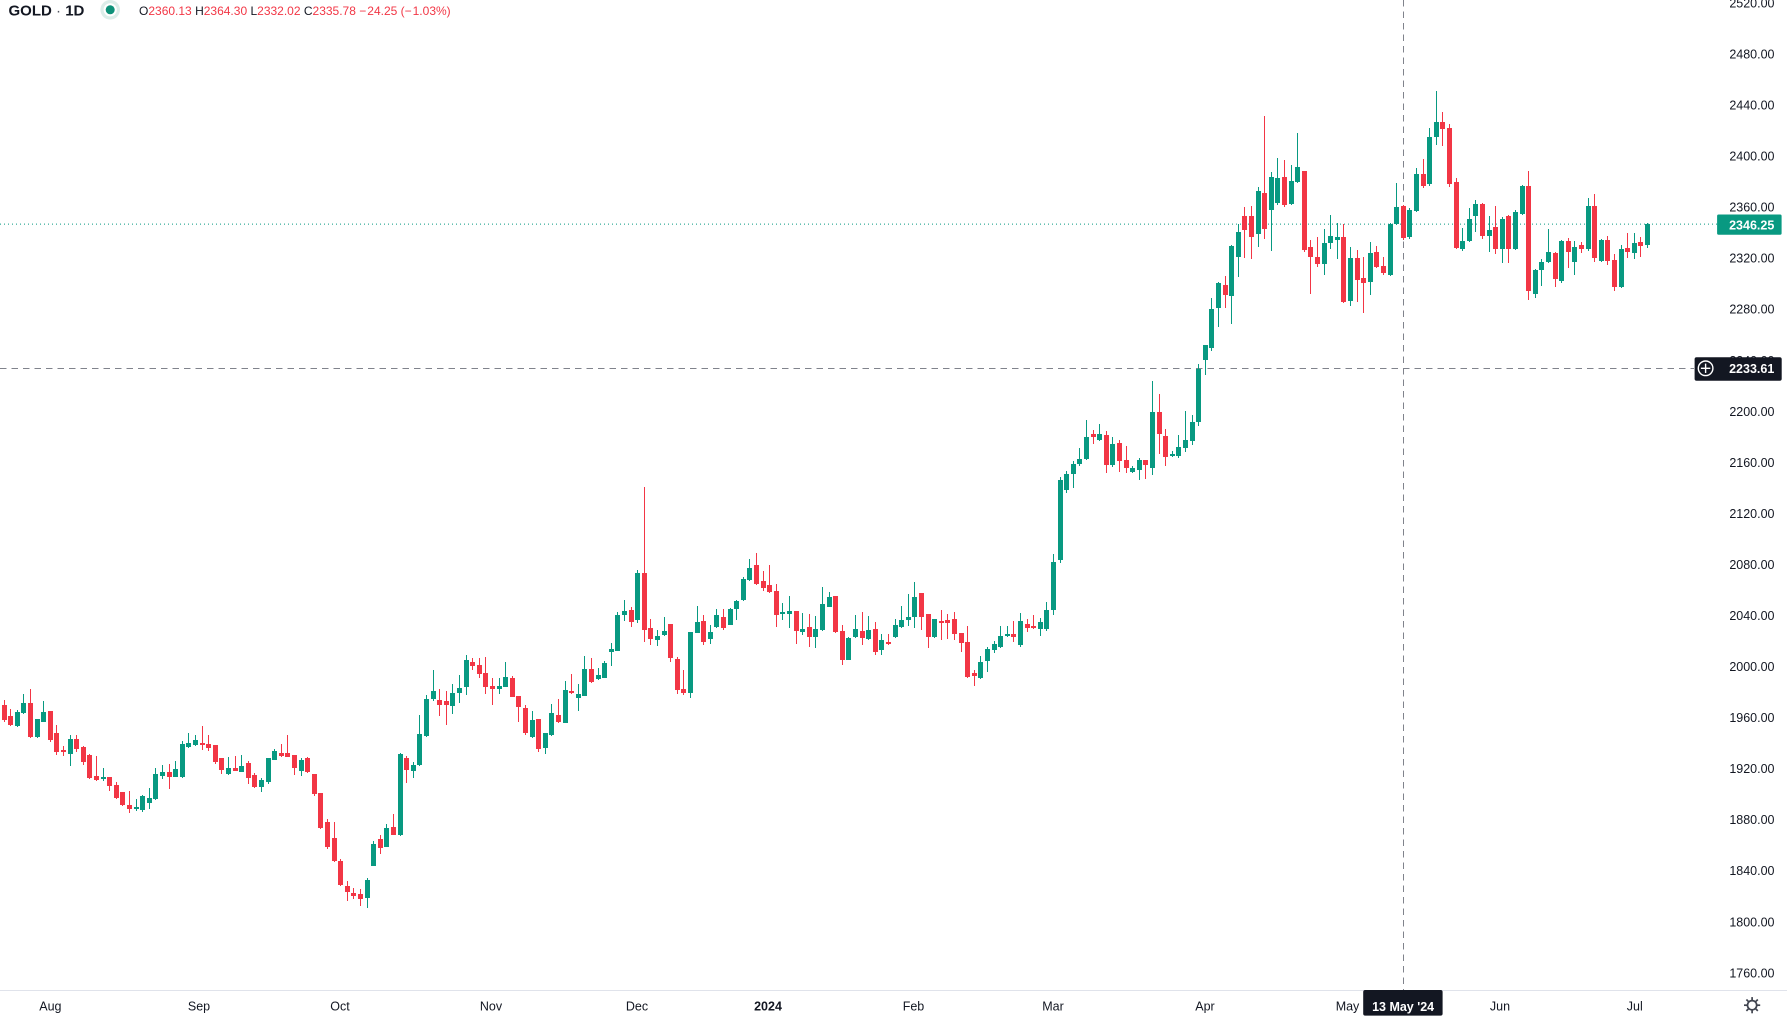 This screenshot has width=1787, height=1018. Describe the element at coordinates (1204, 1006) in the screenshot. I see `svg-text: Apr` at that location.